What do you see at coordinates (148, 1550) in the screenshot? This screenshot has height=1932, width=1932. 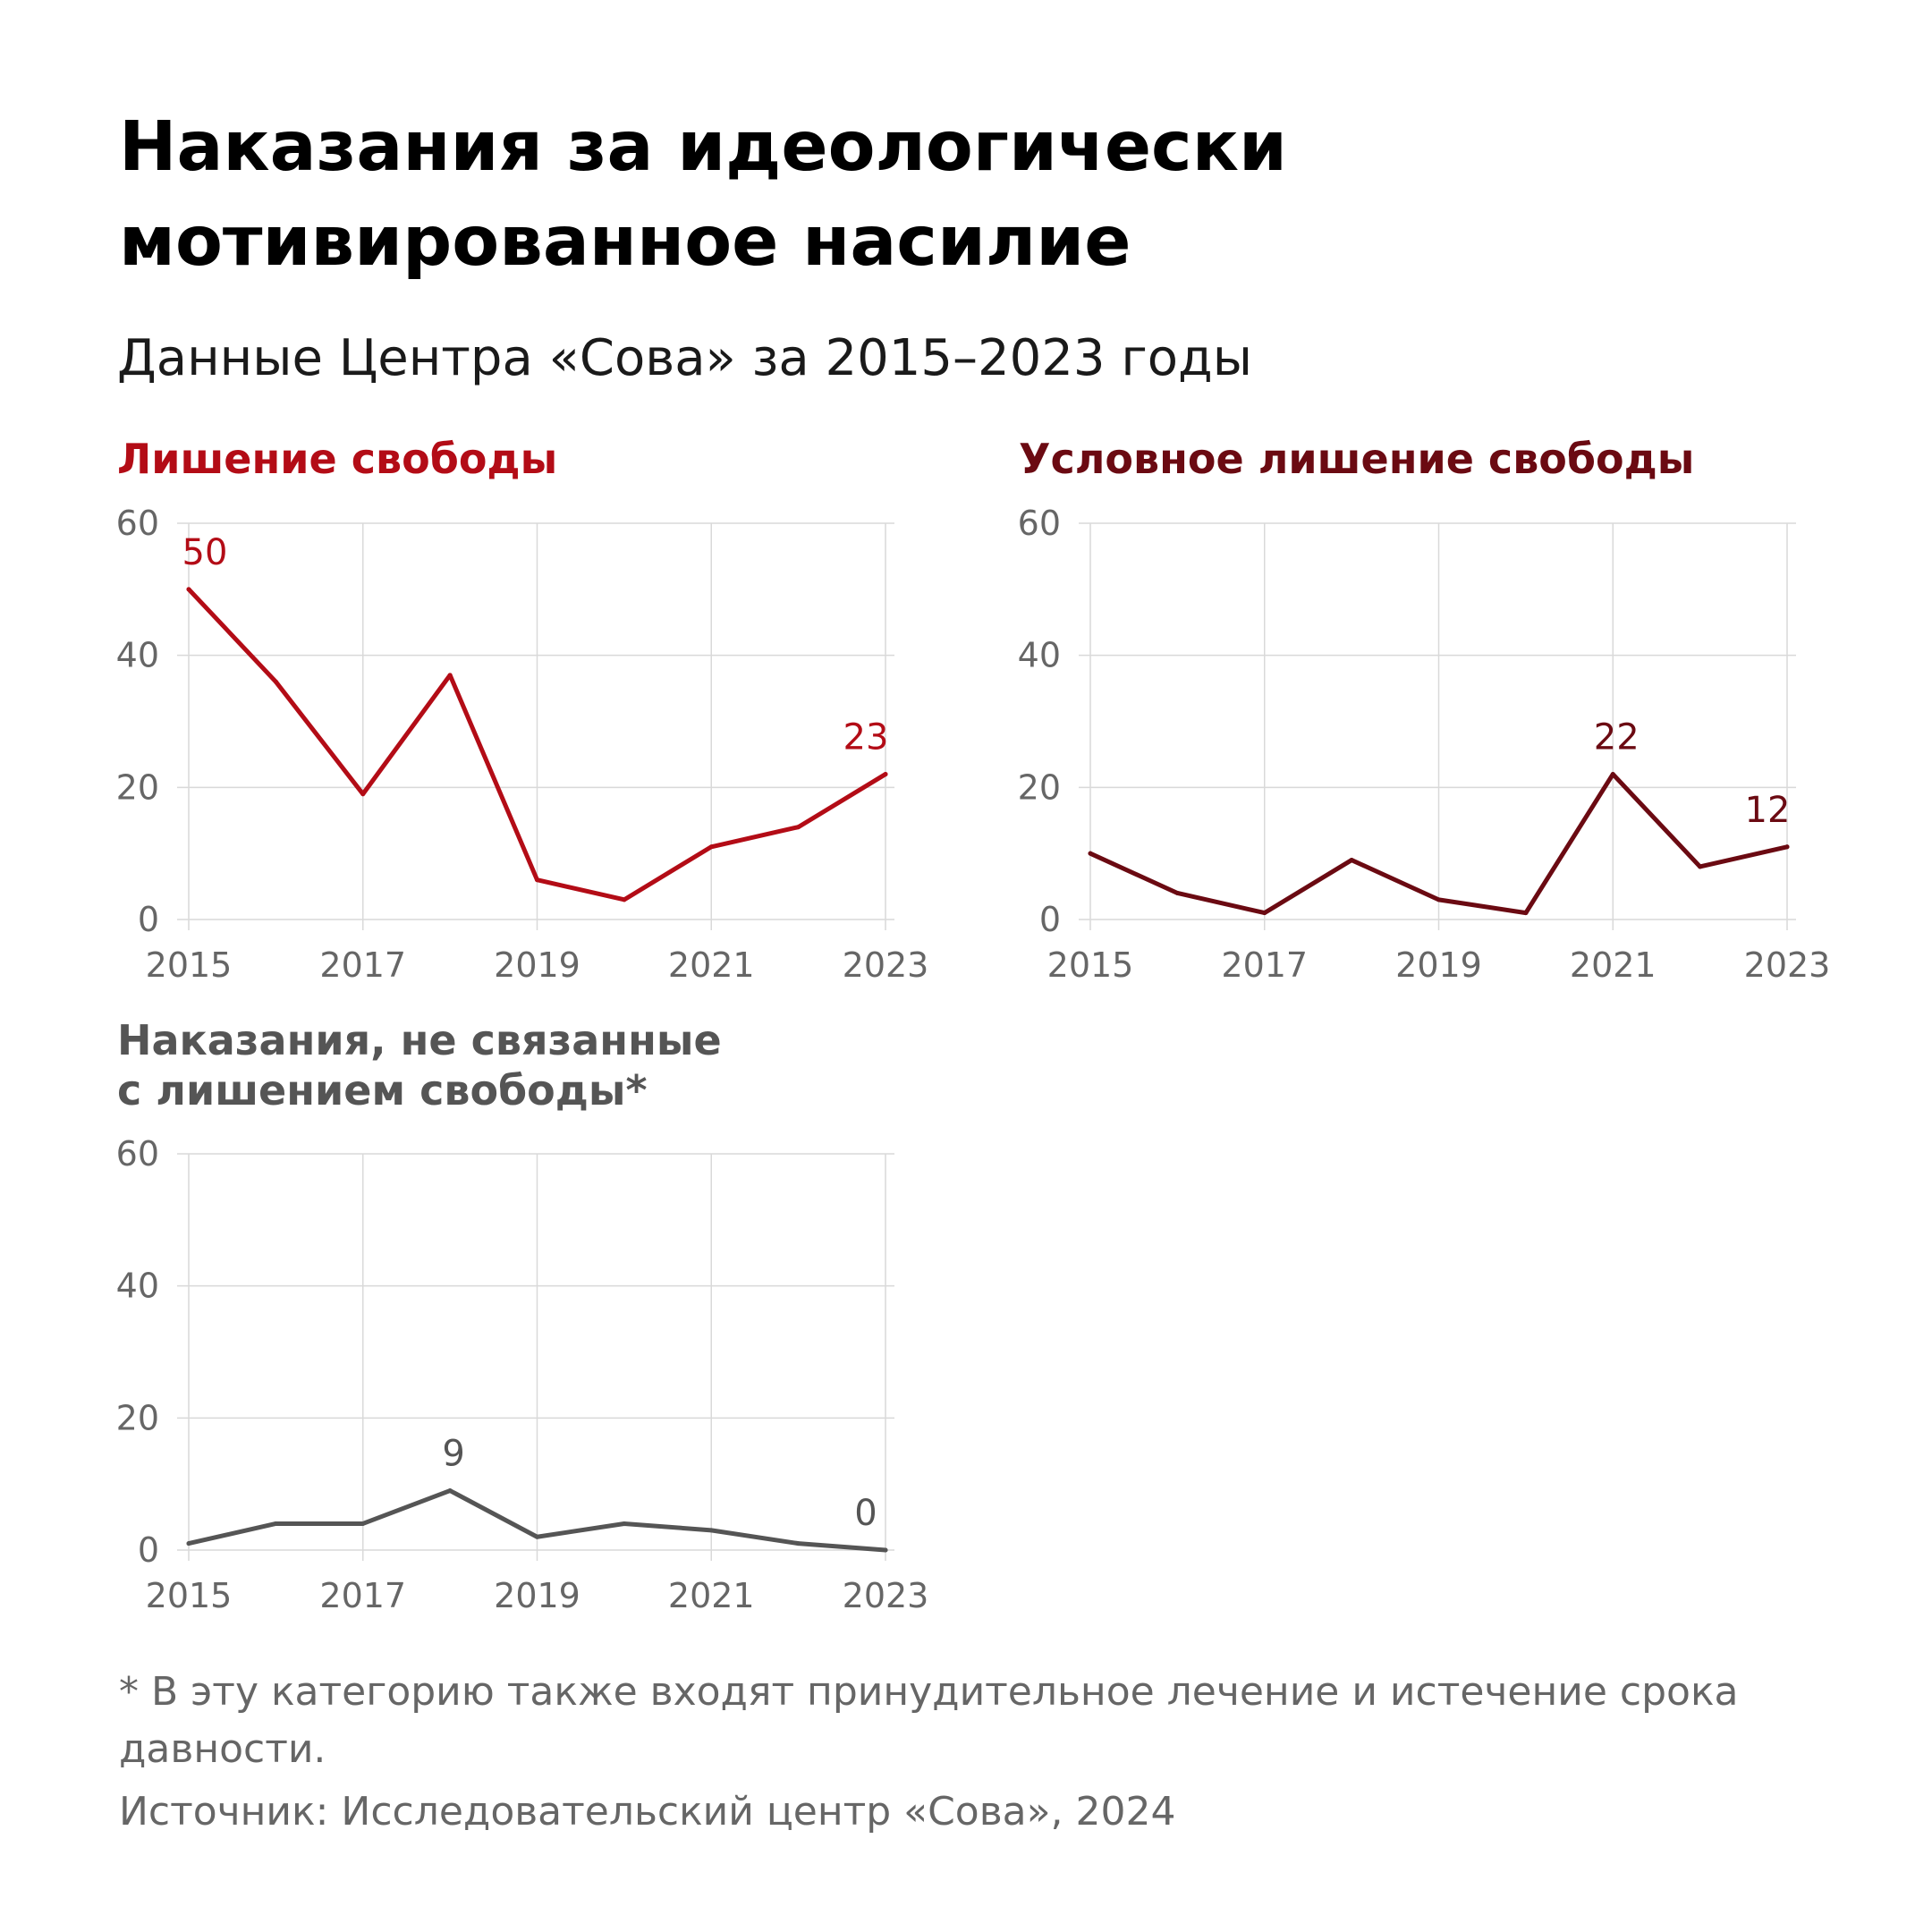 I see `chart-3-y-tick-label: 0` at bounding box center [148, 1550].